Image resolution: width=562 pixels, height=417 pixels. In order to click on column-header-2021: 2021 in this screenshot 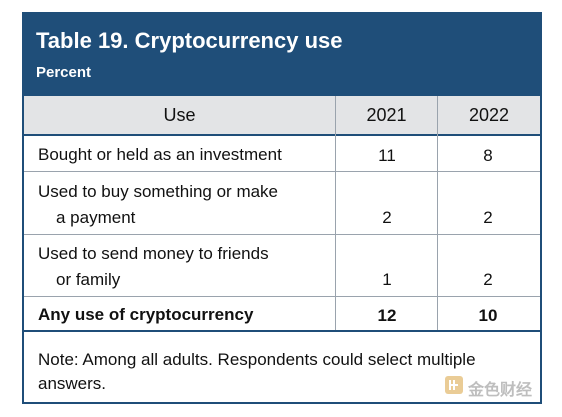, I will do `click(386, 116)`.